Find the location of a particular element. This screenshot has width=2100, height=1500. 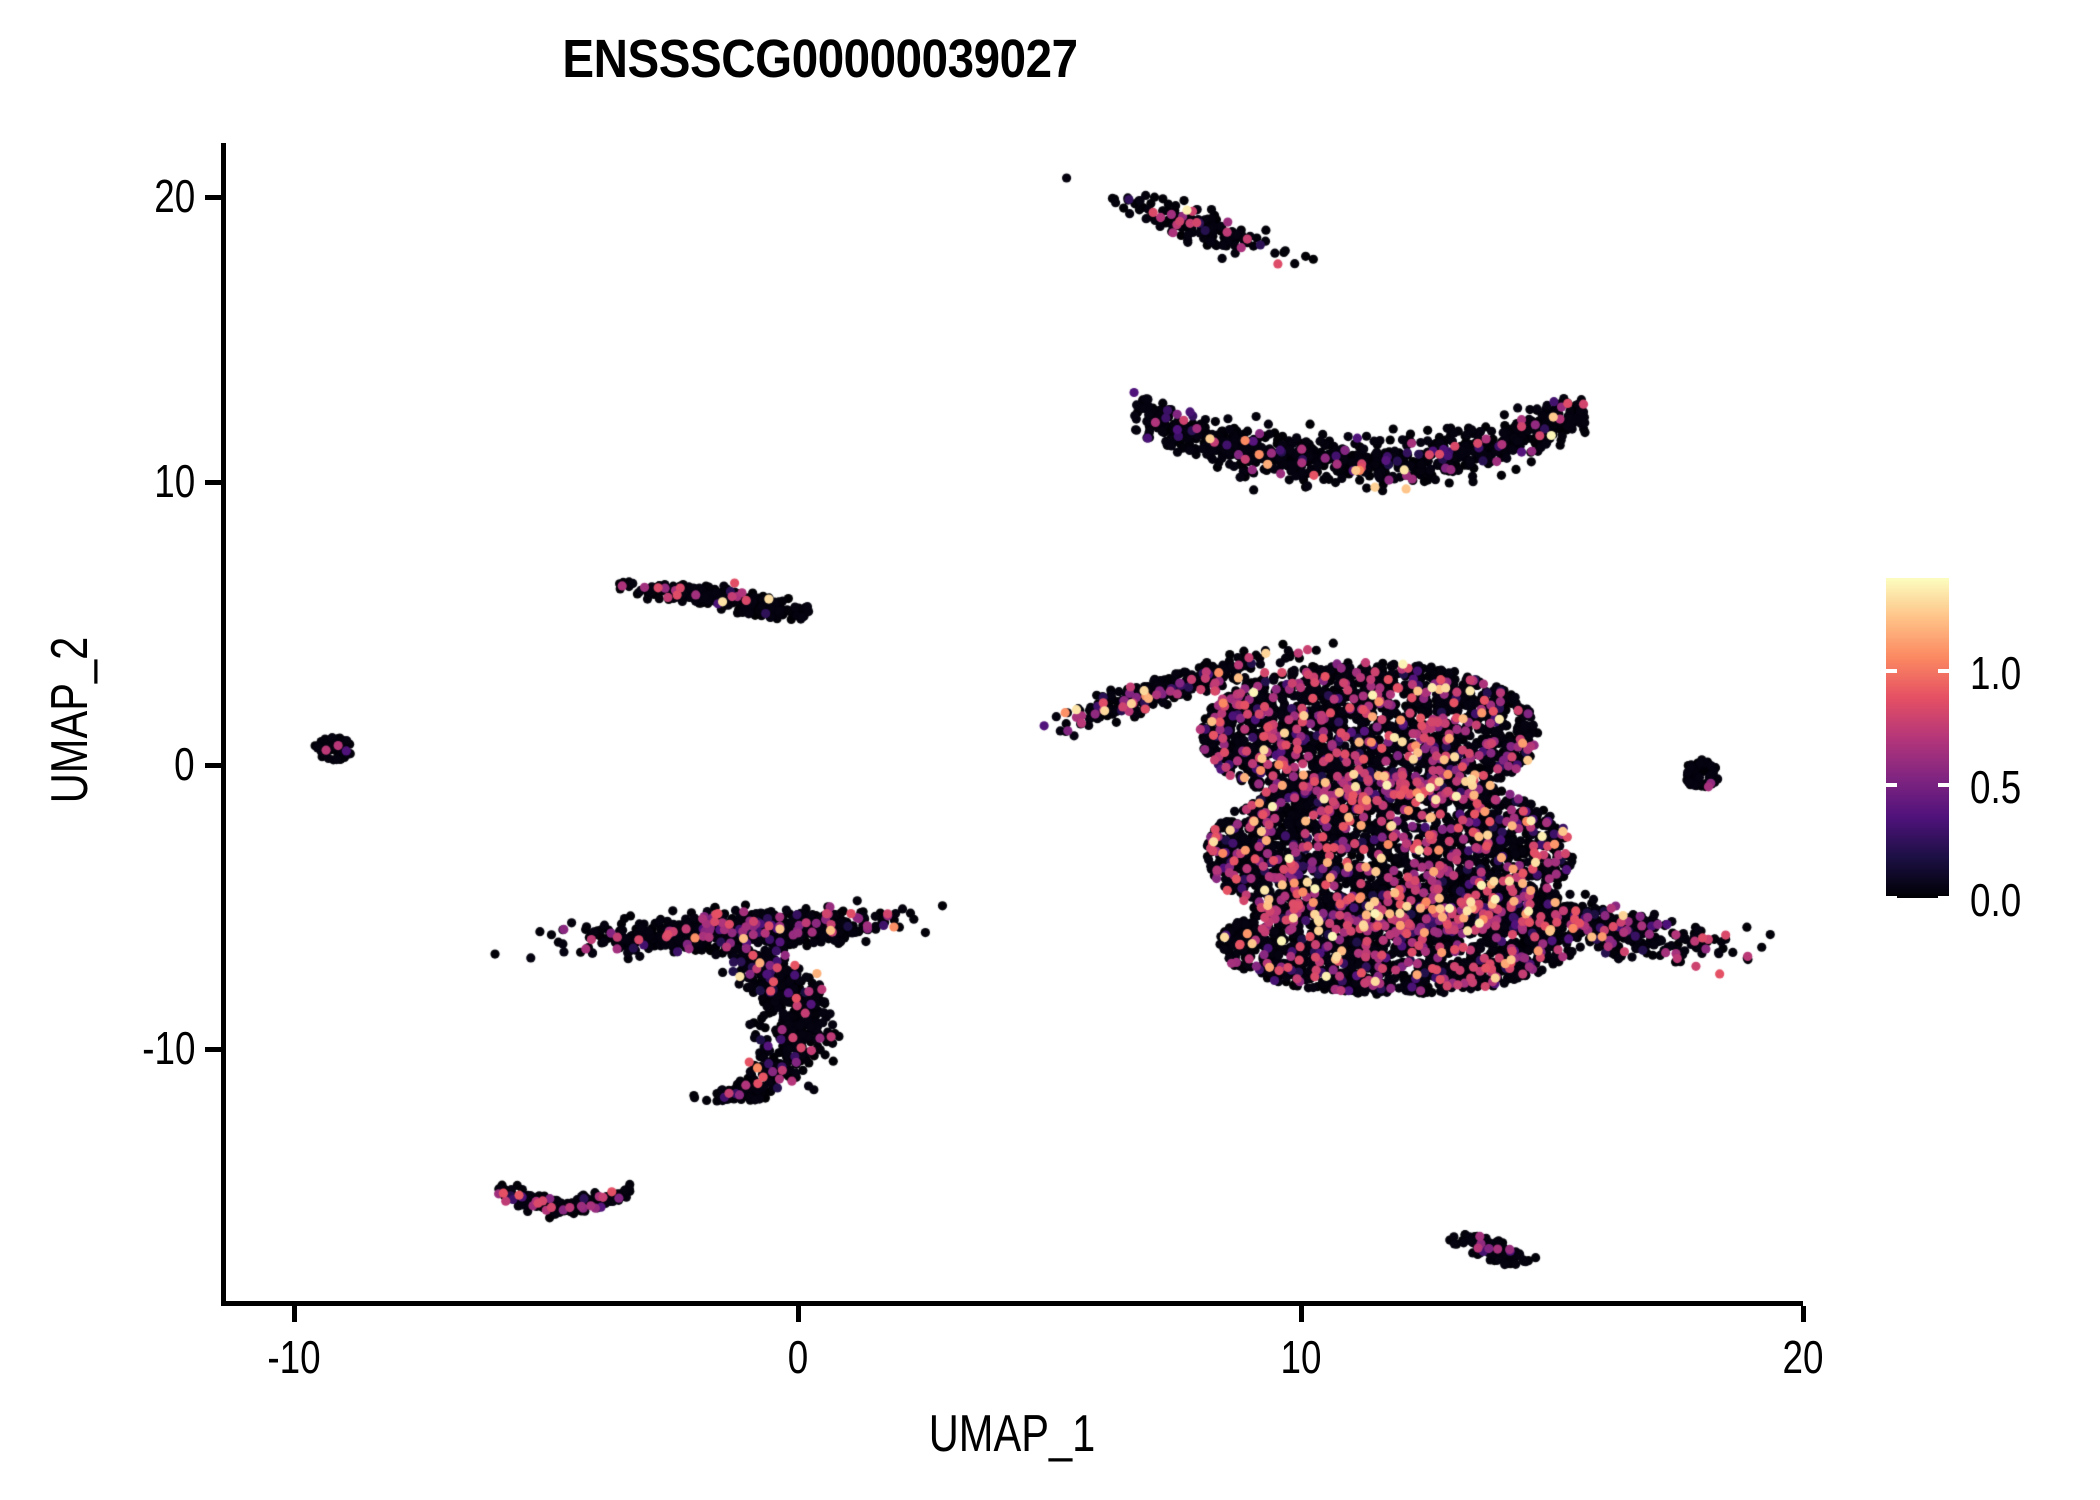

colorbar-tick-0.5-left is located at coordinates (1891, 784).